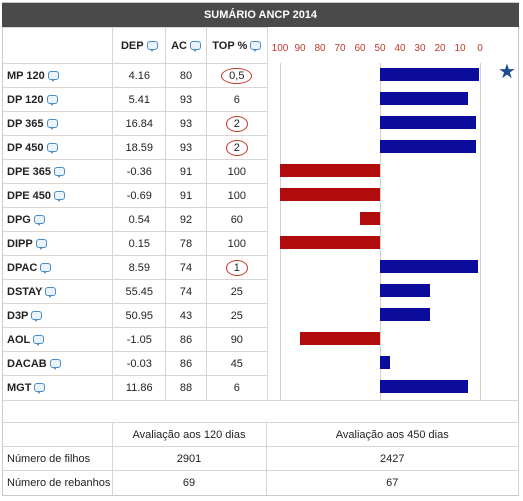 This screenshot has height=501, width=523. I want to click on top-cell: 0,5, so click(237, 75).